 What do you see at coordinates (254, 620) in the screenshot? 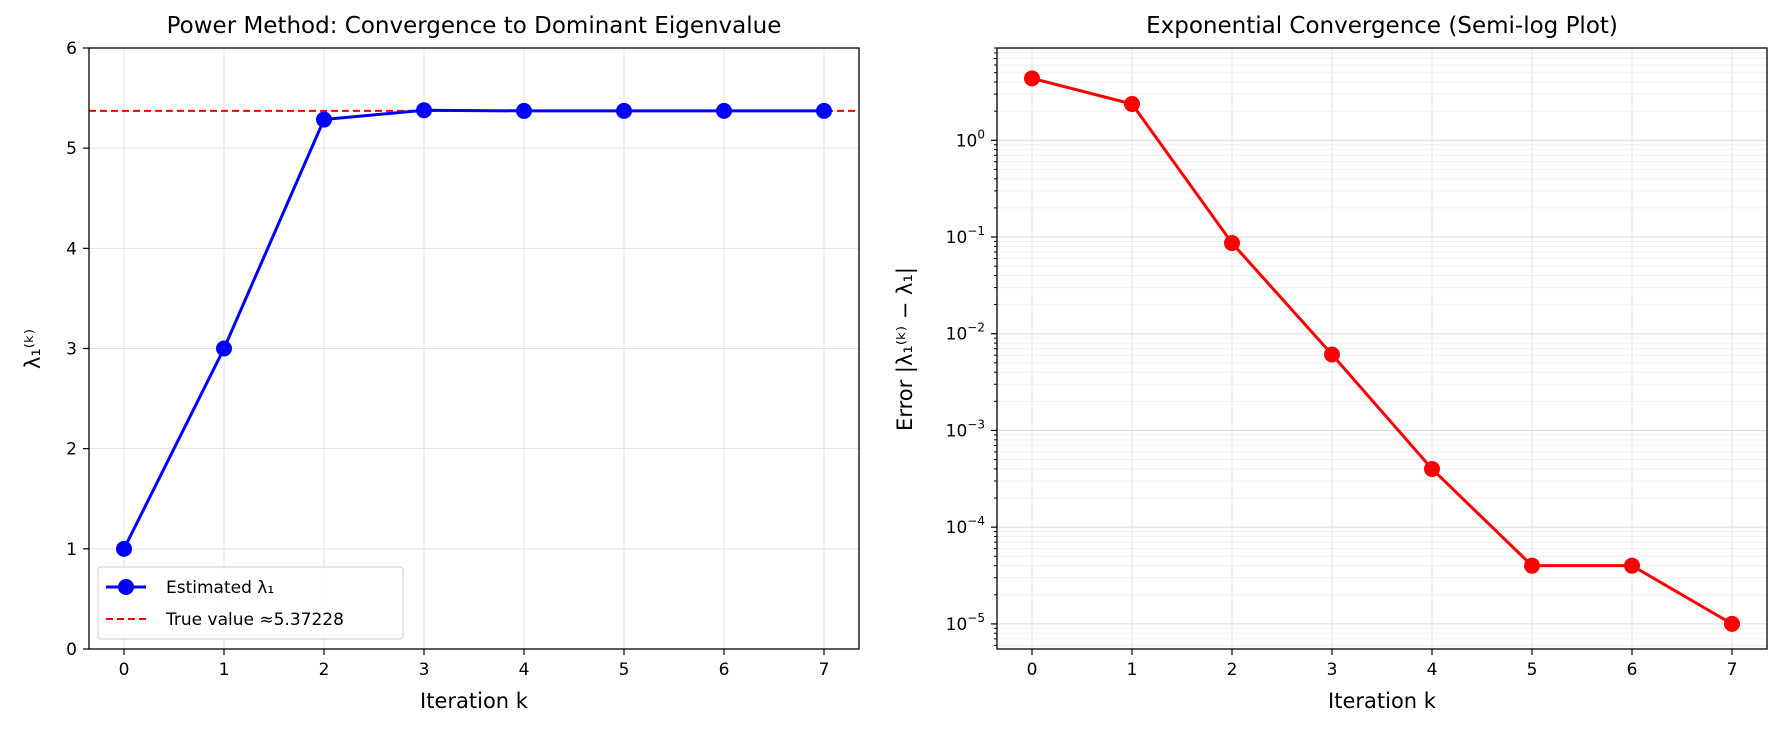
I see `legend-reference-label: True value ≈5.37228` at bounding box center [254, 620].